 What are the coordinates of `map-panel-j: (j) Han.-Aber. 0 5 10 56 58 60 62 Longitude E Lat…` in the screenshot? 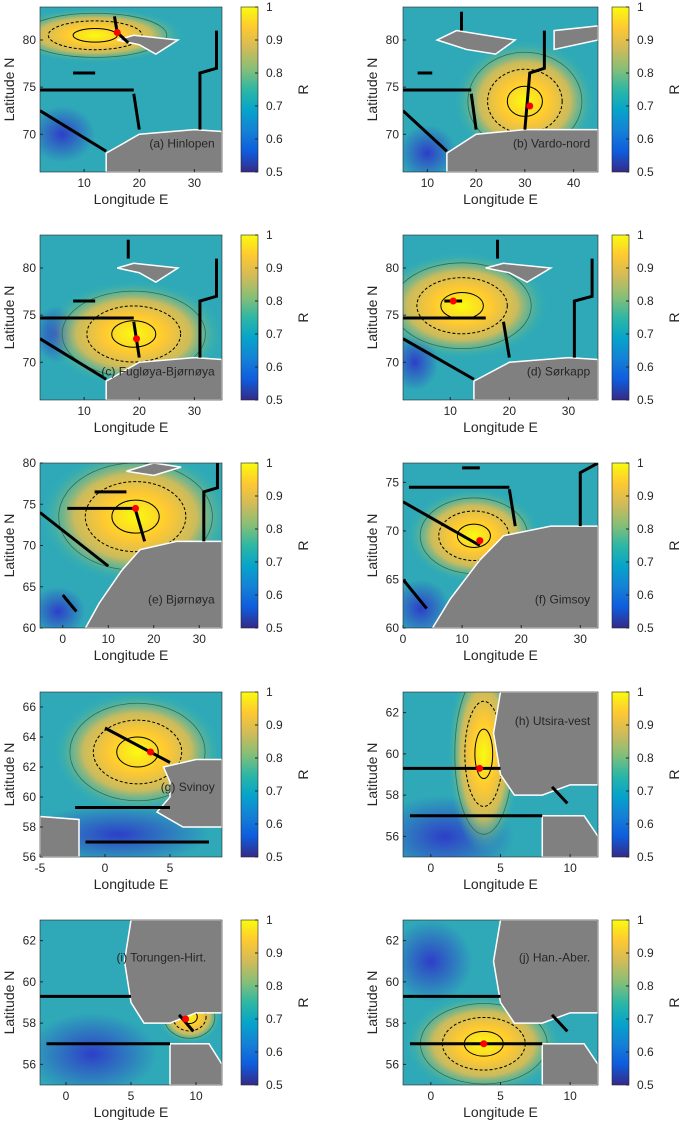 It's located at (523, 1016).